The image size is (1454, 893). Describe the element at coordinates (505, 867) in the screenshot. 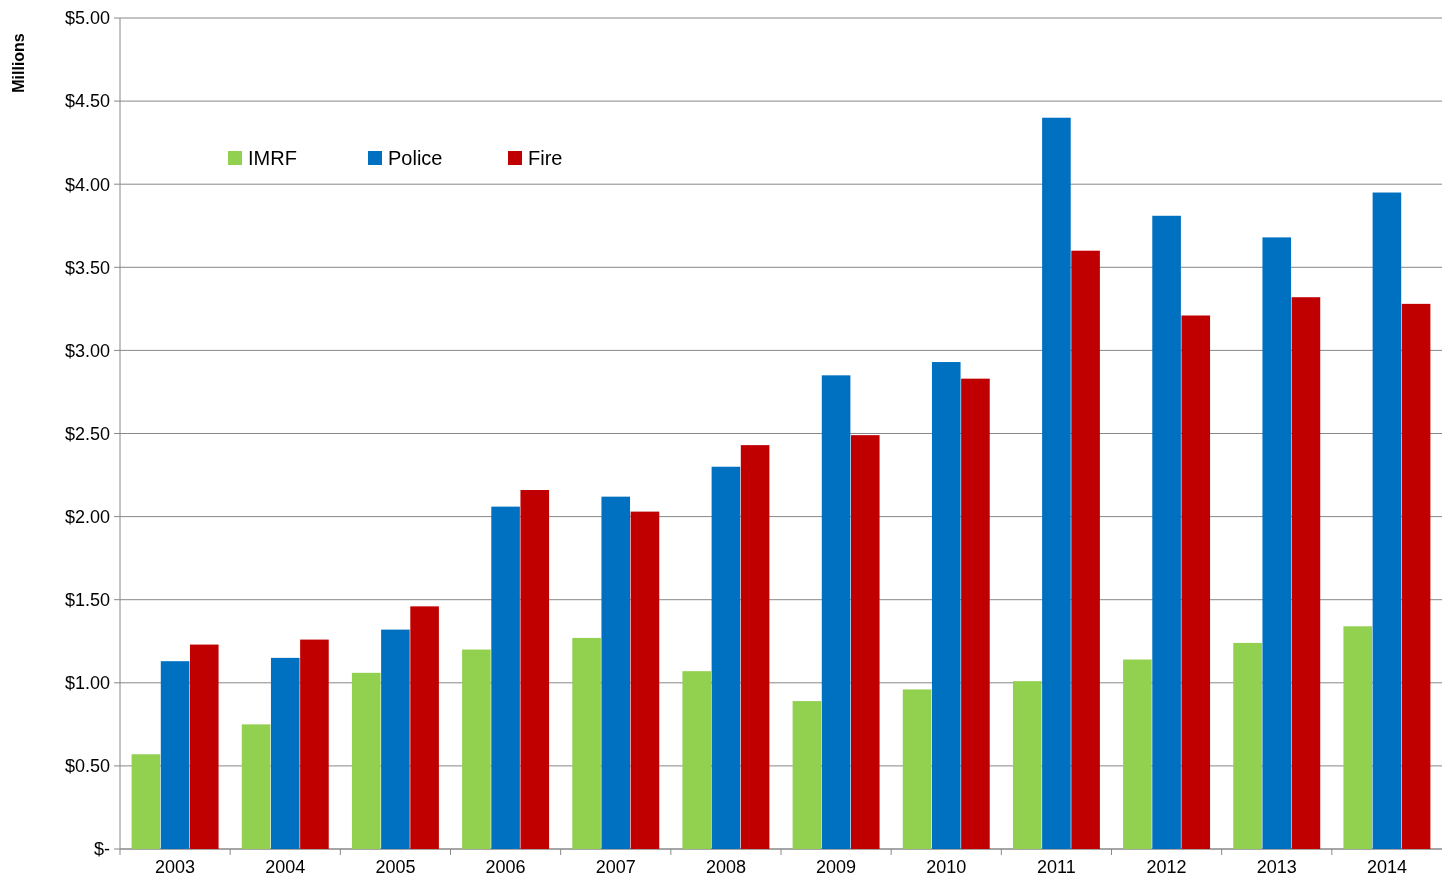

I see `x-tick-label: 2006` at that location.